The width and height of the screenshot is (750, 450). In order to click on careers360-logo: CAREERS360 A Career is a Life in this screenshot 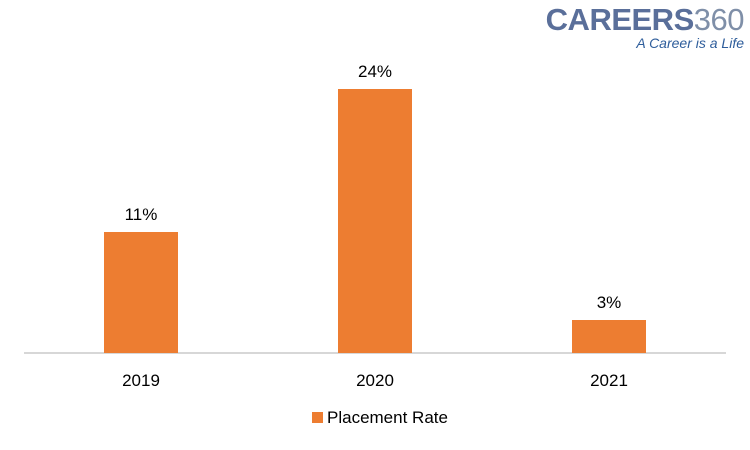, I will do `click(645, 27)`.